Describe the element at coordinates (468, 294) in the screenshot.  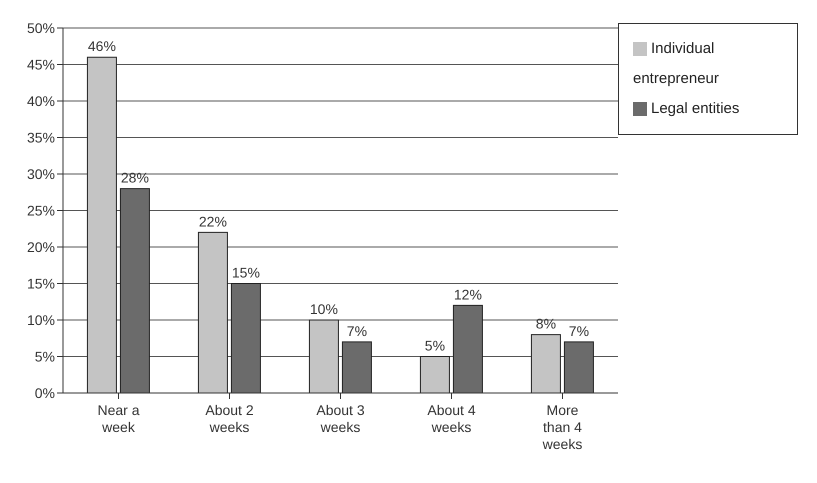
I see `data-label: 12%` at that location.